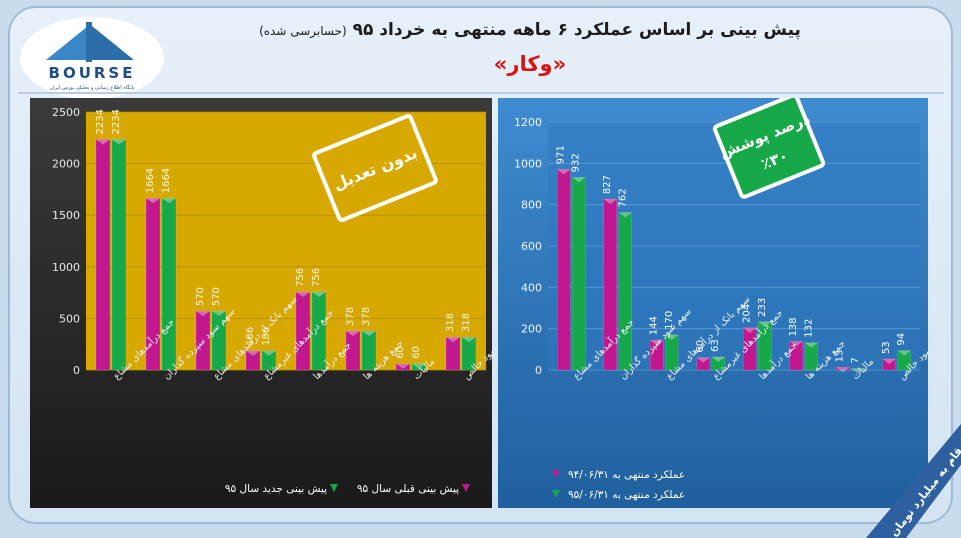 This screenshot has width=961, height=538. What do you see at coordinates (316, 277) in the screenshot?
I see `data-label: 756` at bounding box center [316, 277].